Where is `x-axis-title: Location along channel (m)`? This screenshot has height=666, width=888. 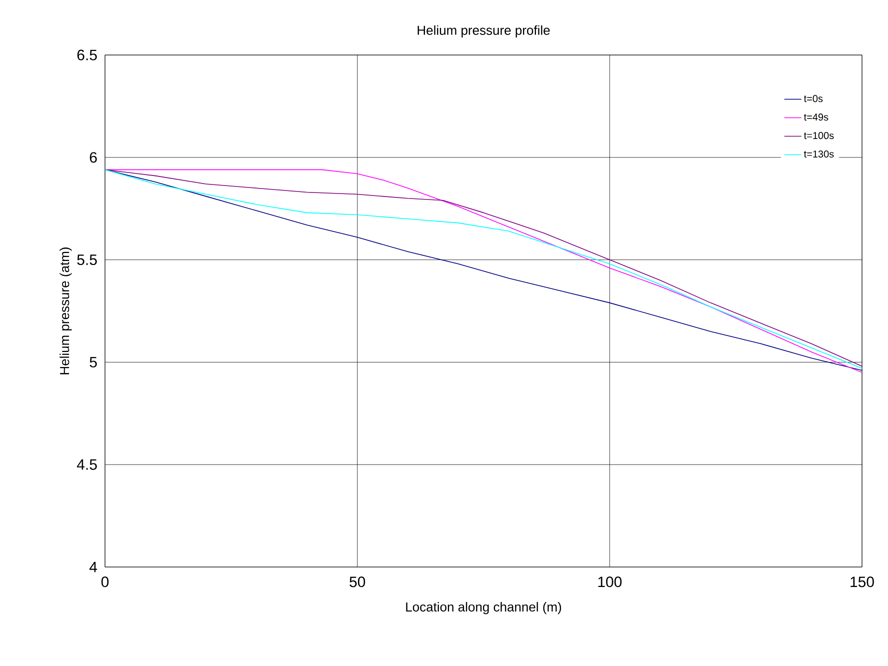
x-axis-title: Location along channel (m) is located at coordinates (484, 608).